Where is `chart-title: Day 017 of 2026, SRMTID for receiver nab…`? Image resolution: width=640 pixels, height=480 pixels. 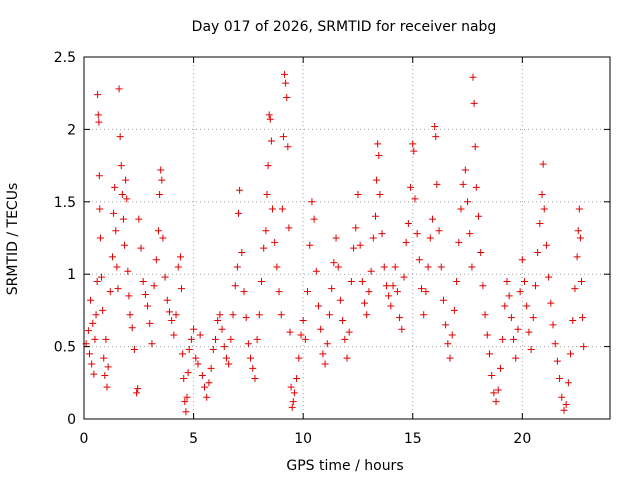 chart-title: Day 017 of 2026, SRMTID for receiver nab… is located at coordinates (344, 27).